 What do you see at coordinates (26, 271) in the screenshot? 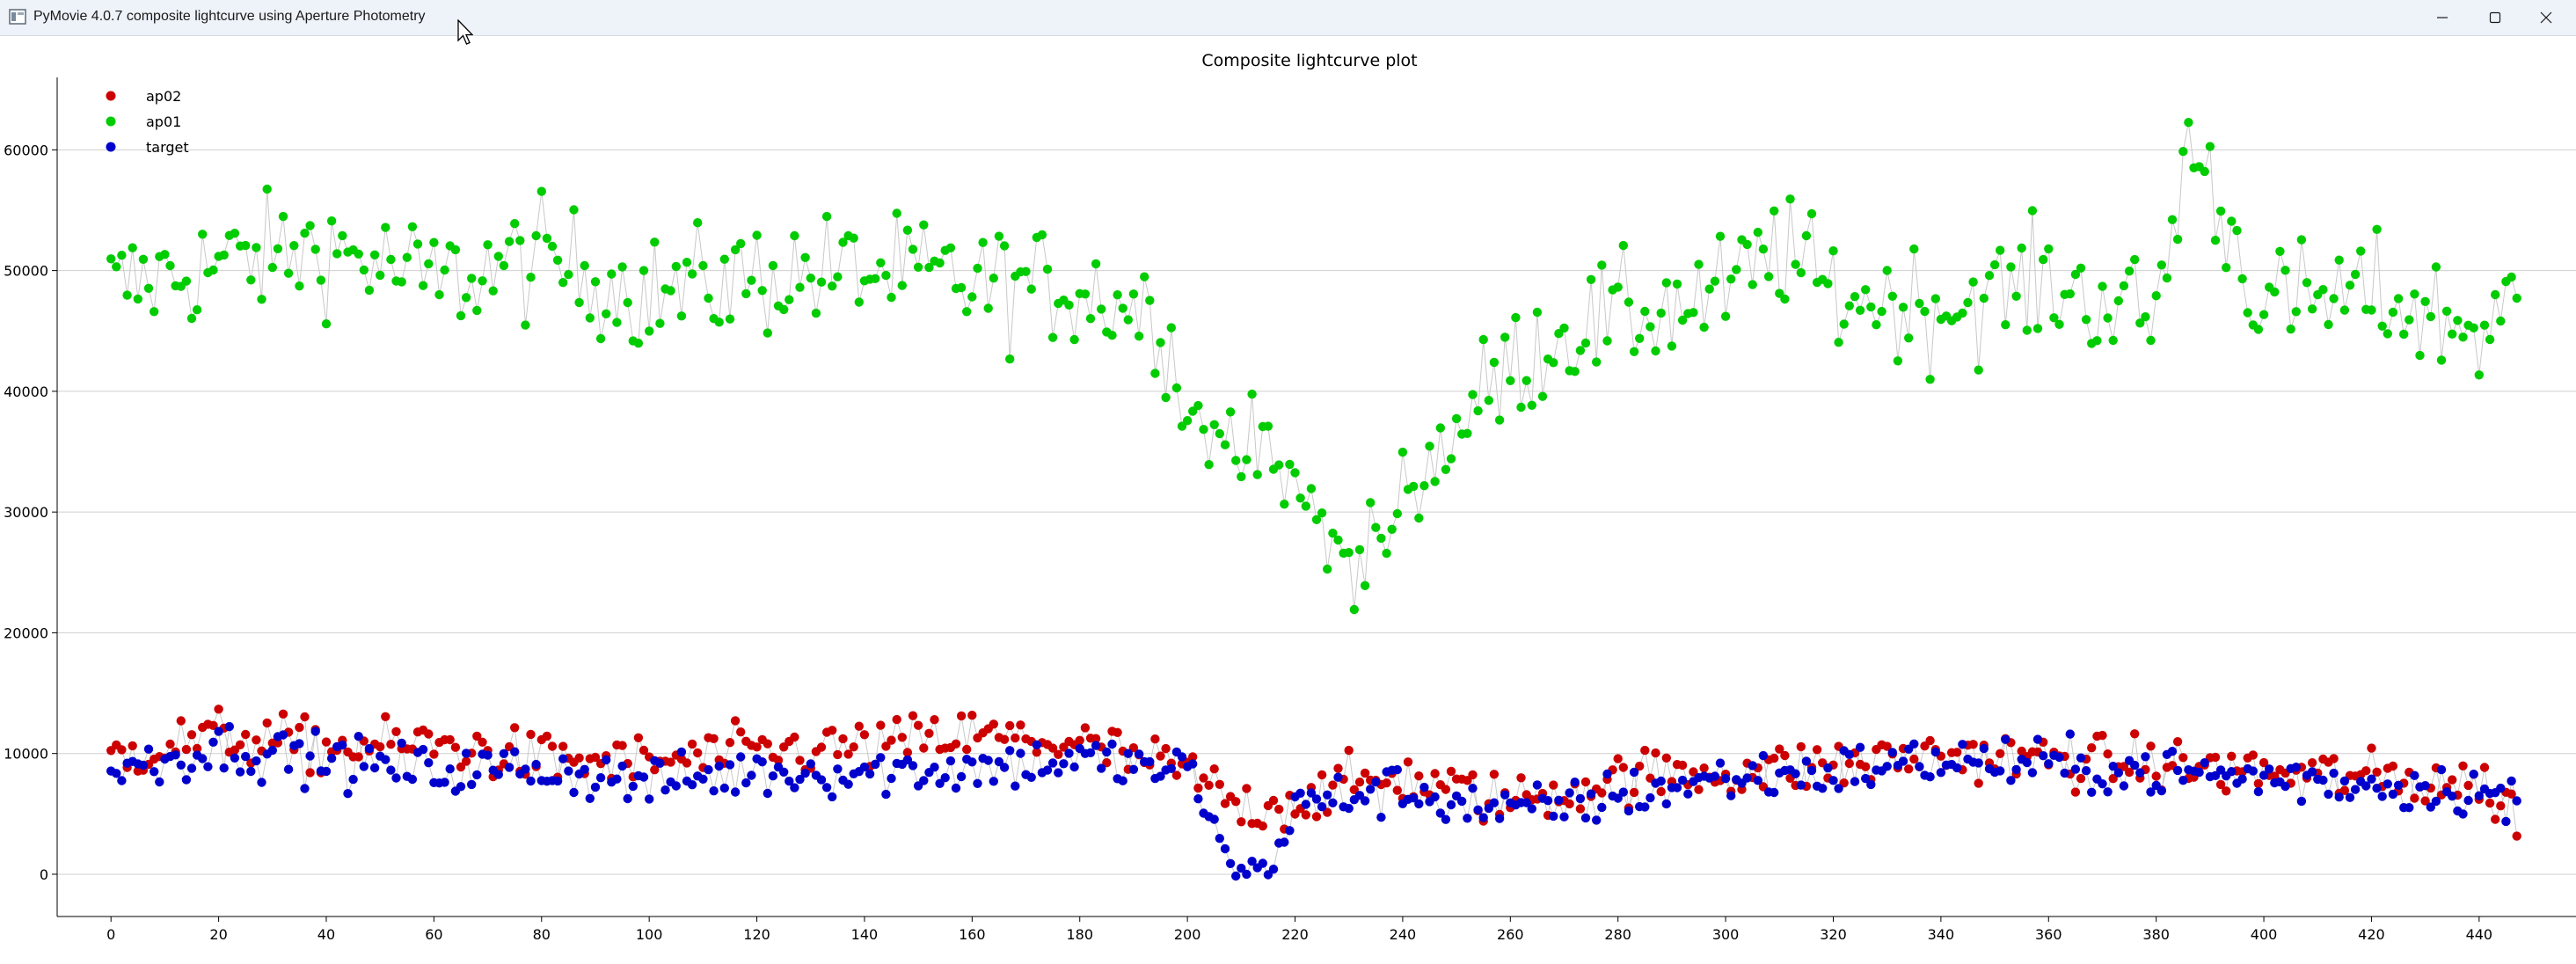
I see `y-tick-label: 50000` at bounding box center [26, 271].